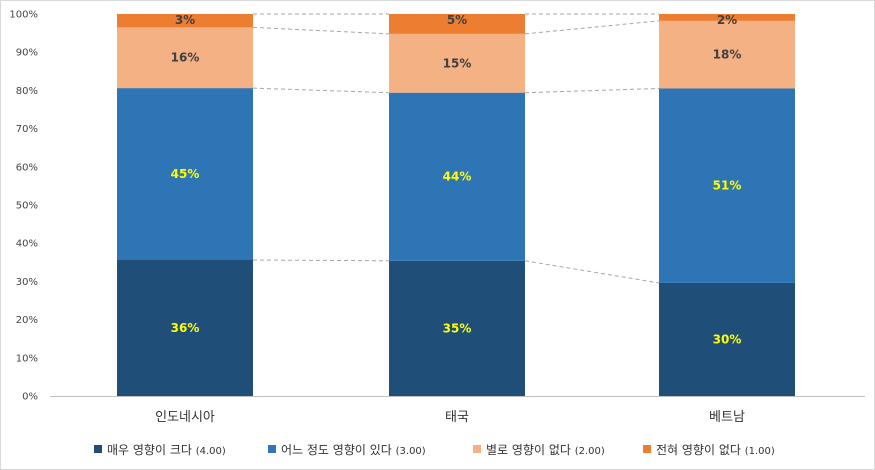 The width and height of the screenshot is (875, 470). Describe the element at coordinates (185, 417) in the screenshot. I see `category-label: 인도네시아` at that location.